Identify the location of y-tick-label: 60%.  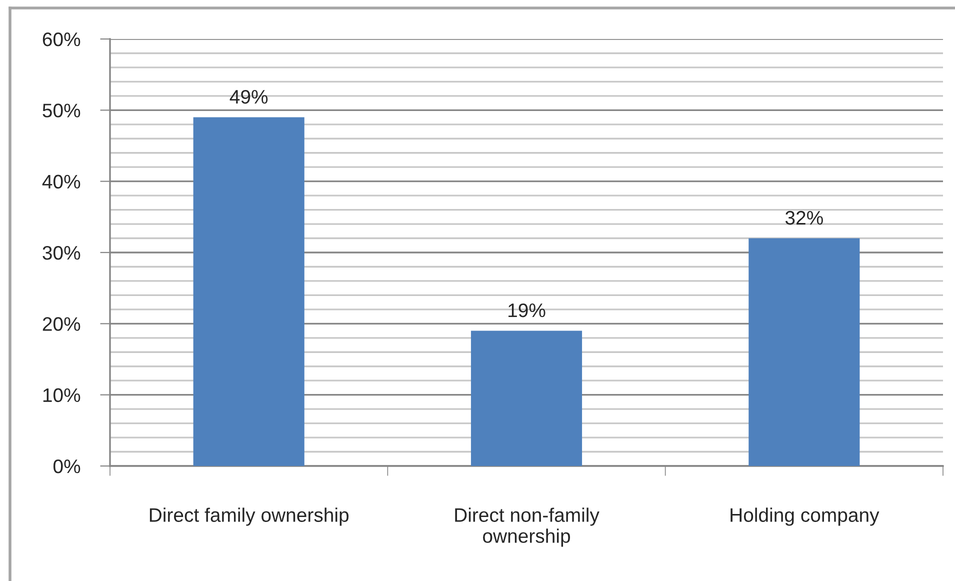
(61, 39).